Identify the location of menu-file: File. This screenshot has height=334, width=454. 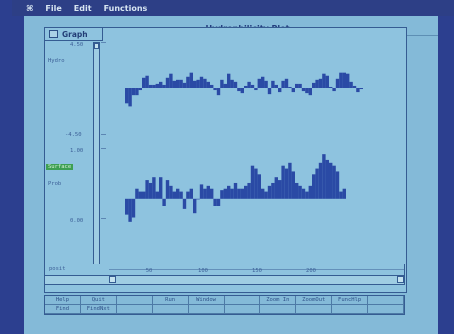
(53, 8).